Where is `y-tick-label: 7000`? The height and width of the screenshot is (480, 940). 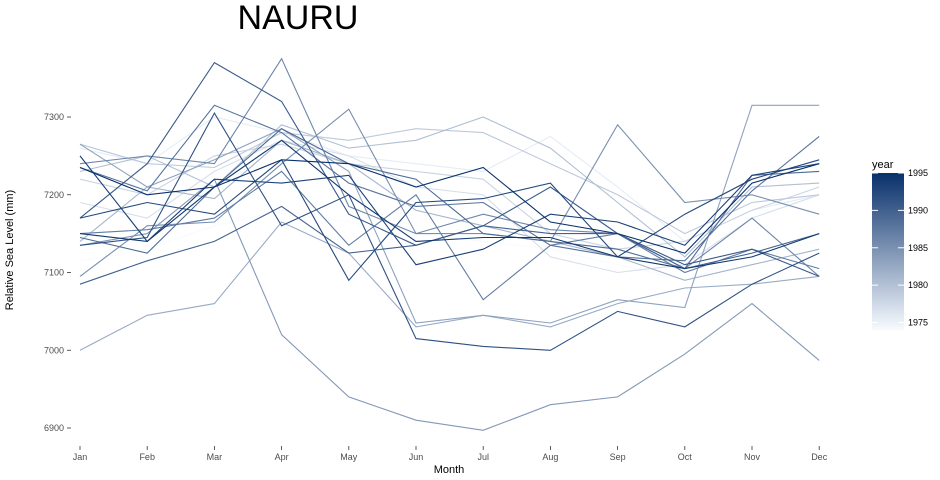
y-tick-label: 7000 is located at coordinates (54, 350).